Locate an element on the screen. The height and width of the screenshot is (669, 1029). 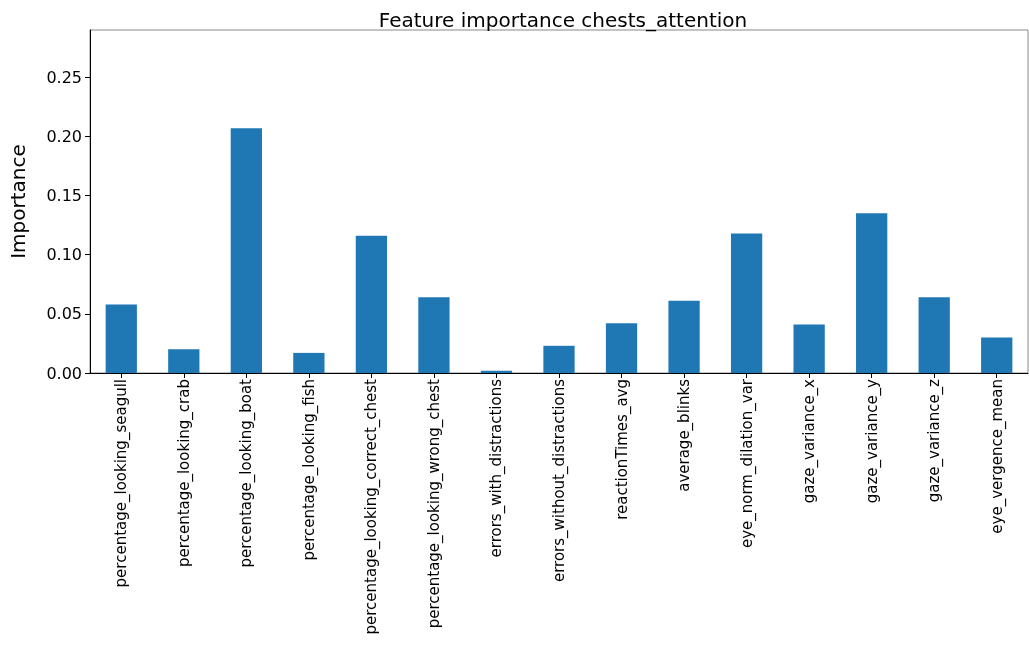
x-tick-label: eye_vergence_mean is located at coordinates (997, 456).